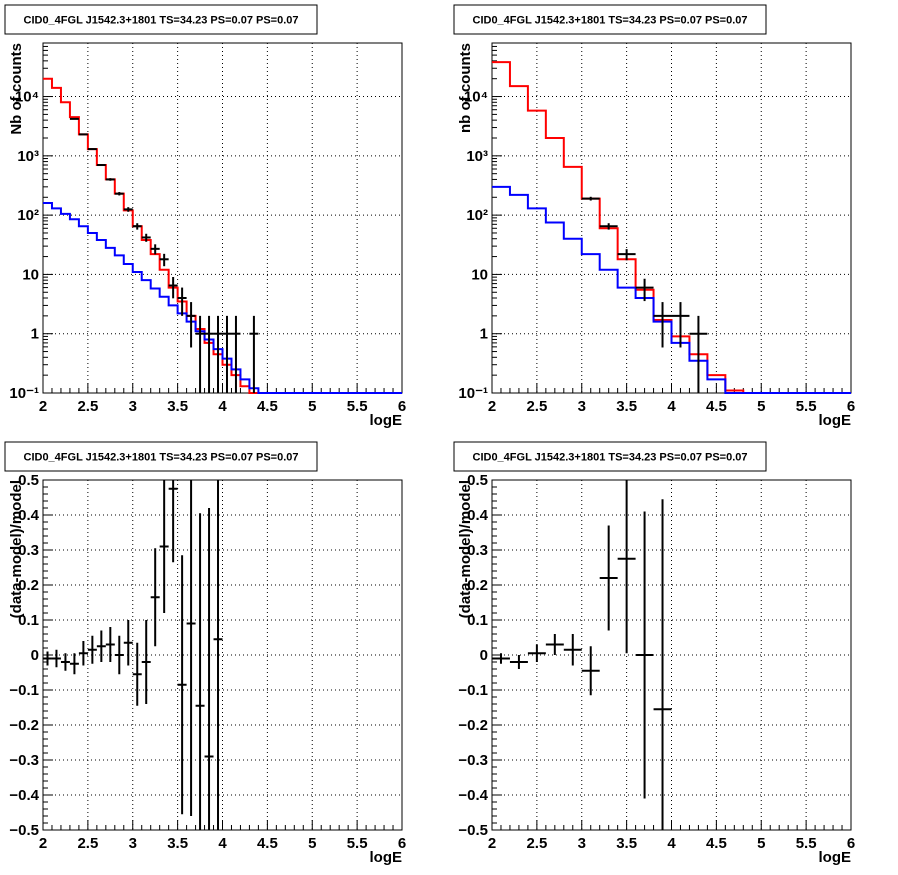 This screenshot has width=898, height=875. What do you see at coordinates (473, 795) in the screenshot?
I see `y-tick-label: −0.4` at bounding box center [473, 795].